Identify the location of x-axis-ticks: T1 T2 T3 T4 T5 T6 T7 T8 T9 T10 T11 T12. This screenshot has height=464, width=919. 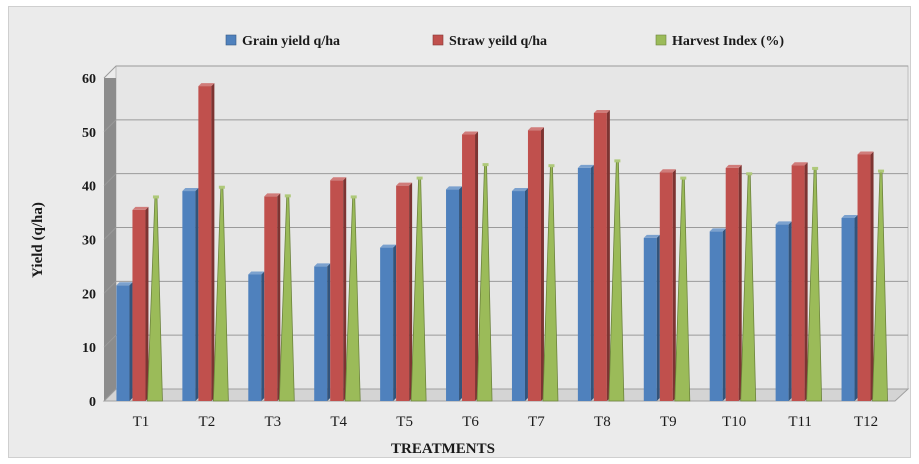
(506, 422).